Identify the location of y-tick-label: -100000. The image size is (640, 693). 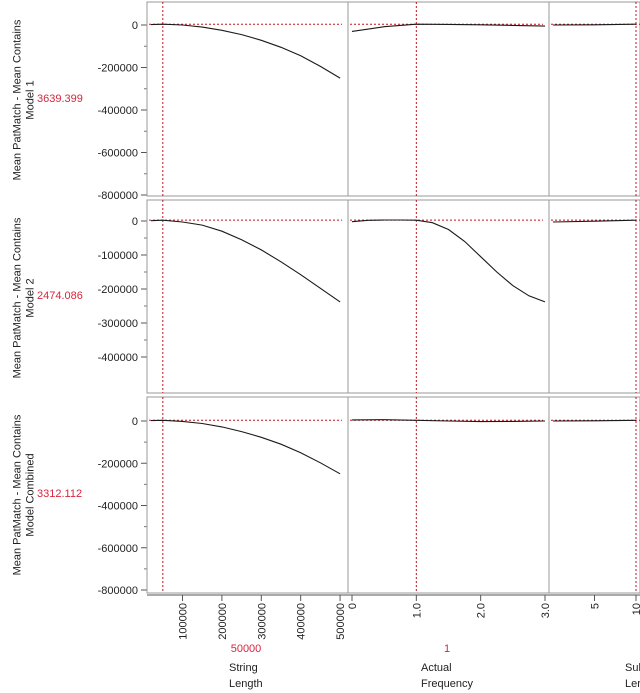
(118, 256).